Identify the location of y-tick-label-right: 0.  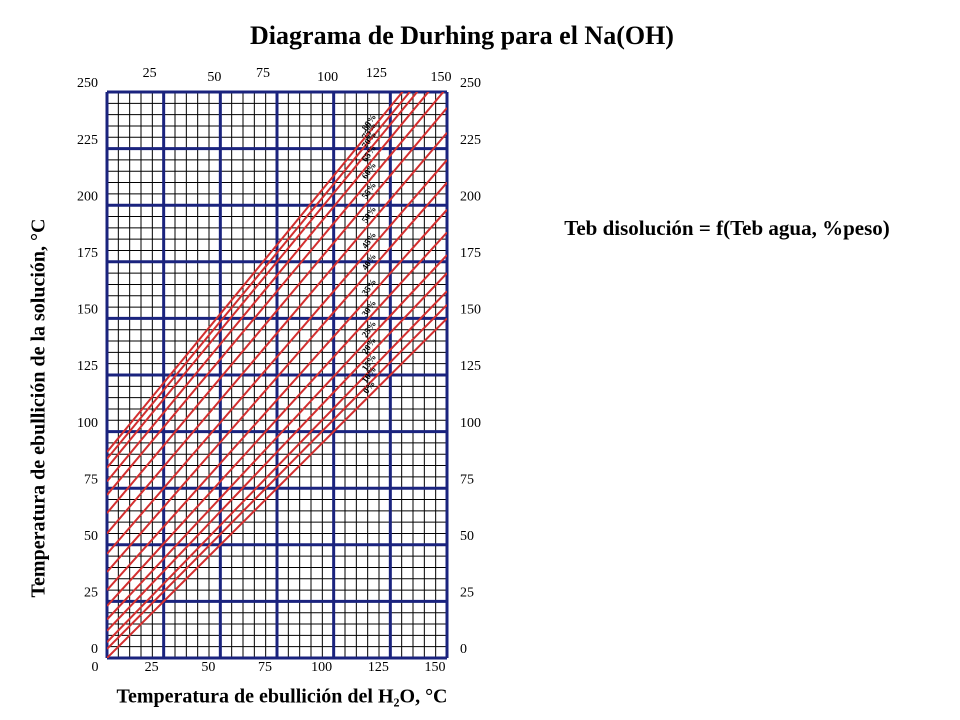
(463, 649).